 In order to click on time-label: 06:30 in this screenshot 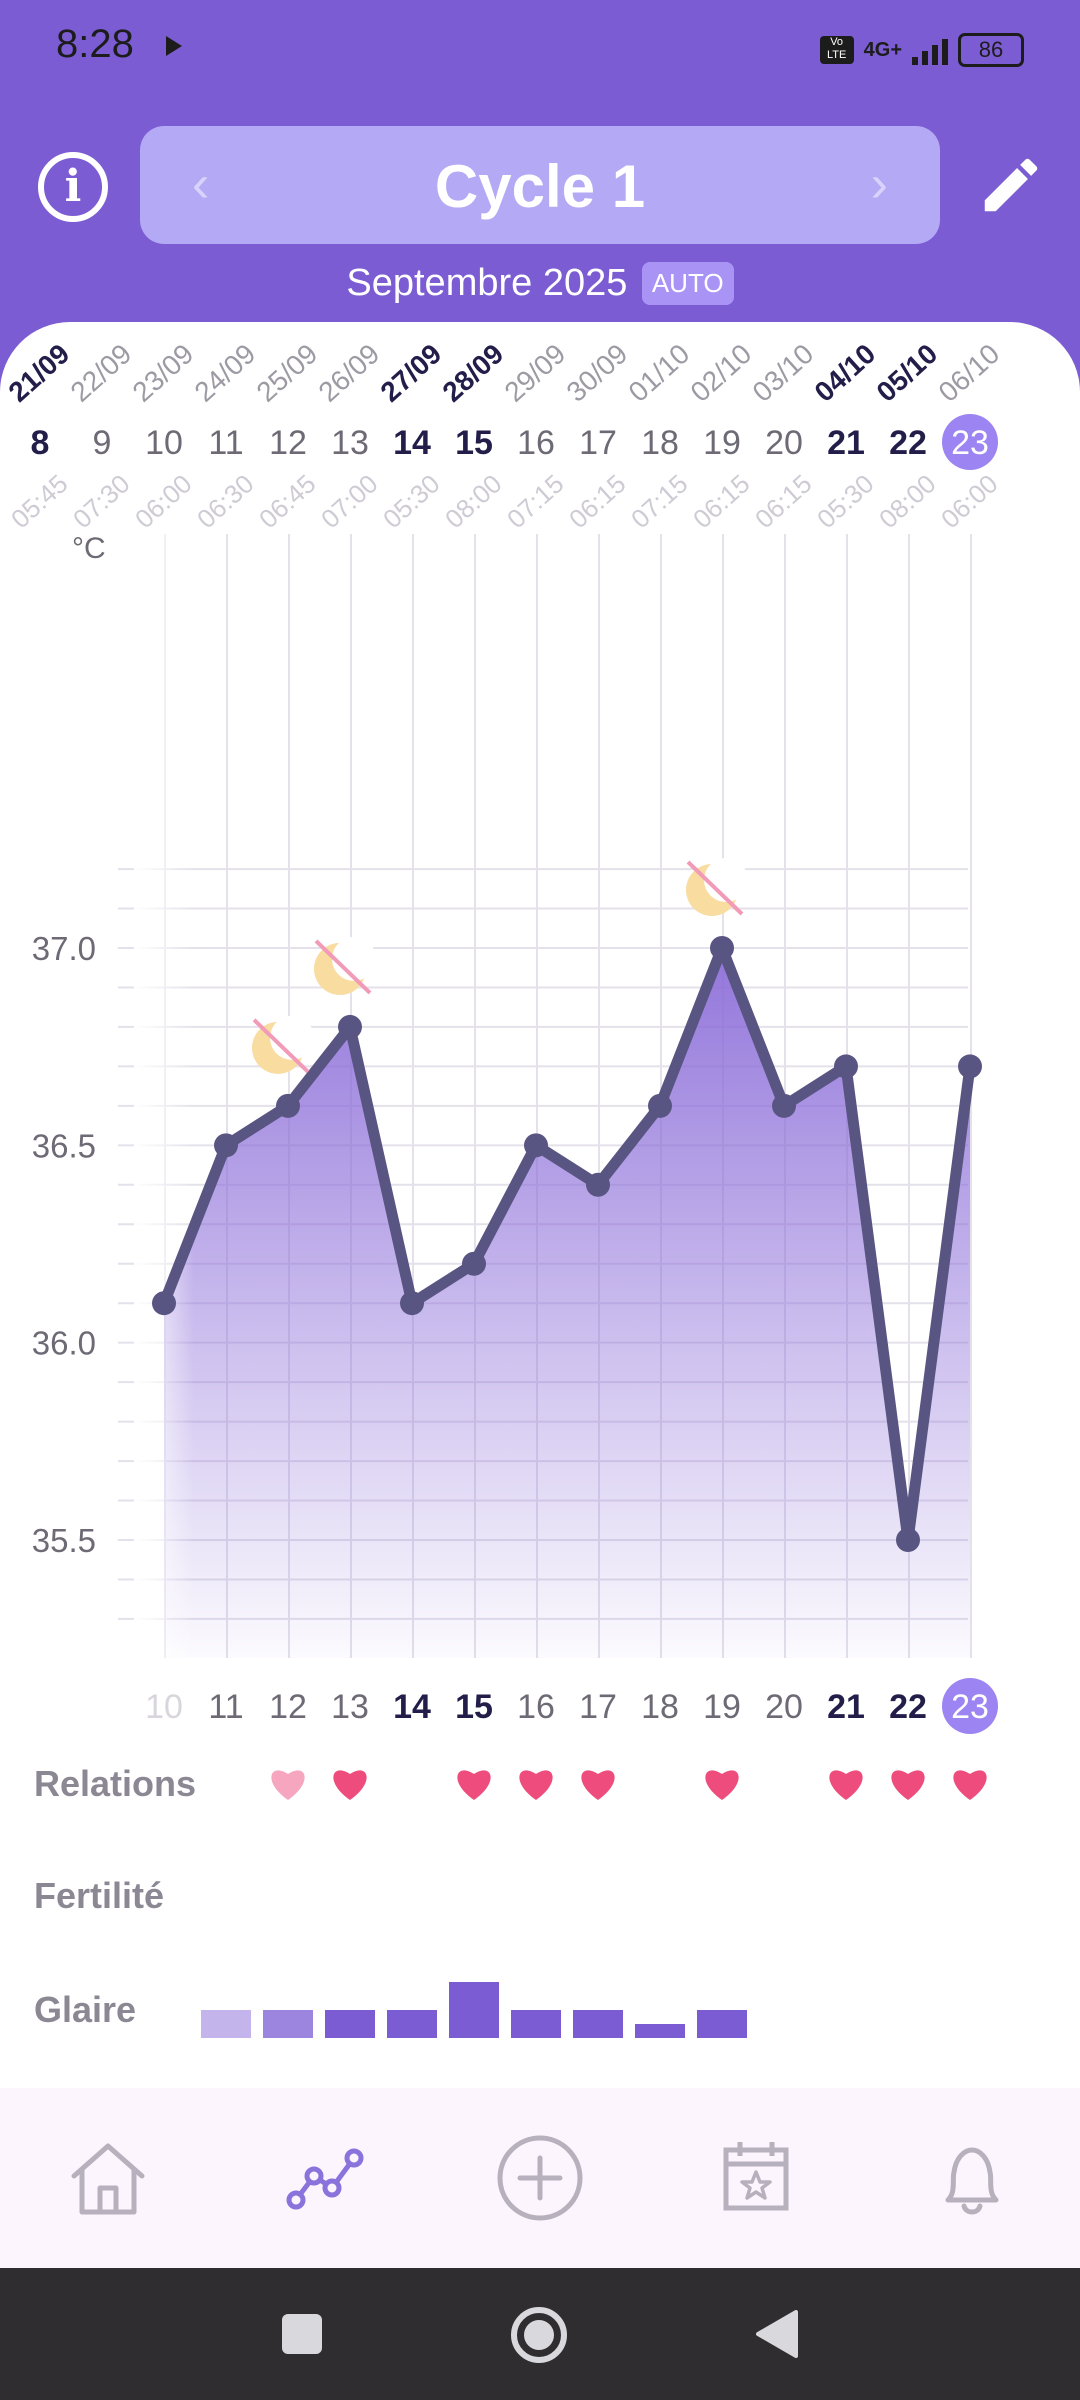, I will do `click(225, 501)`.